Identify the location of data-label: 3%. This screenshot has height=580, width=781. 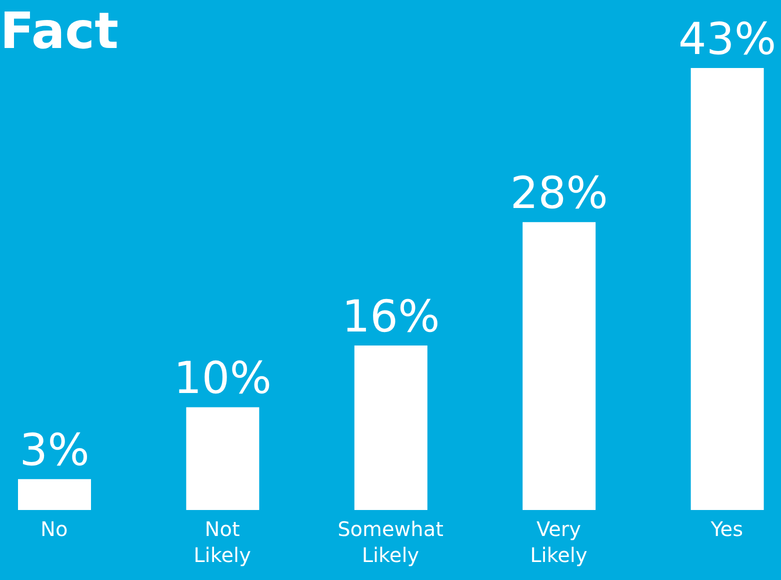
(55, 450).